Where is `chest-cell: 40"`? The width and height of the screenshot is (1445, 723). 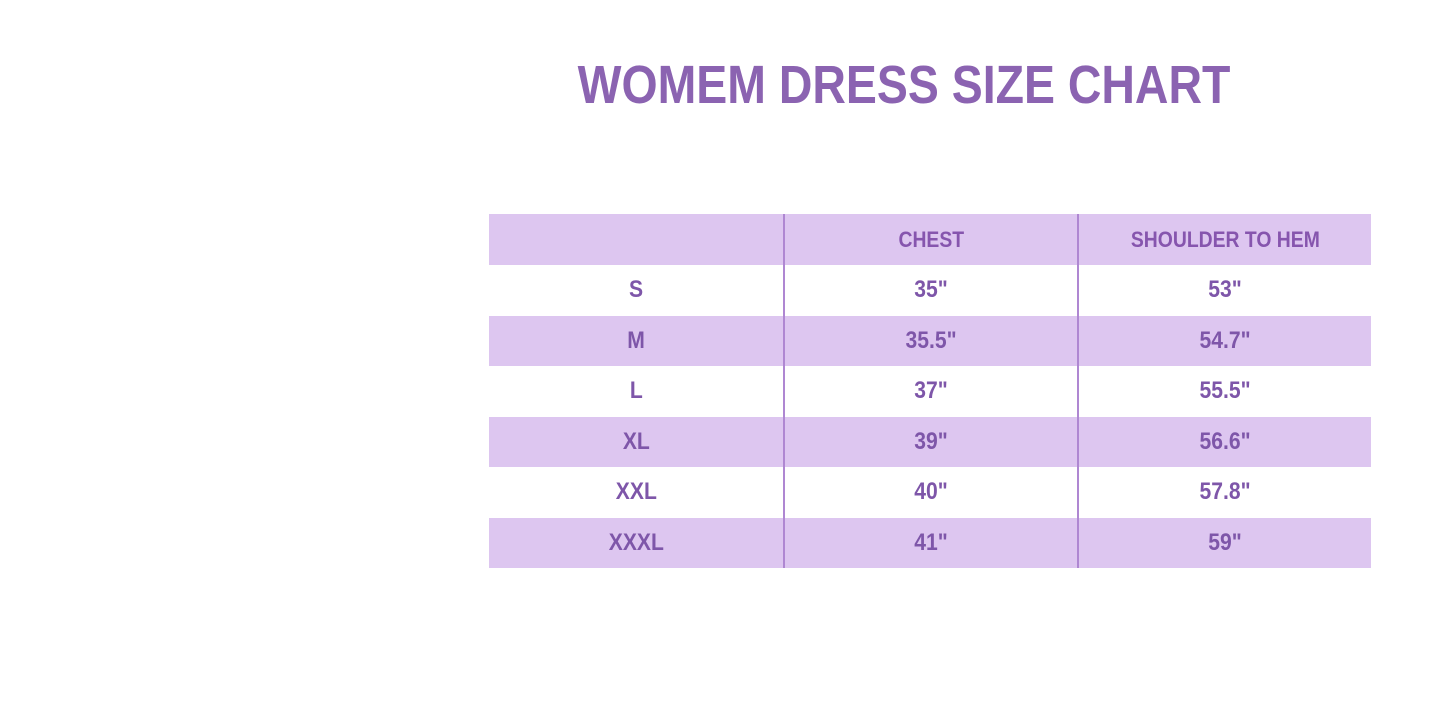 chest-cell: 40" is located at coordinates (930, 492).